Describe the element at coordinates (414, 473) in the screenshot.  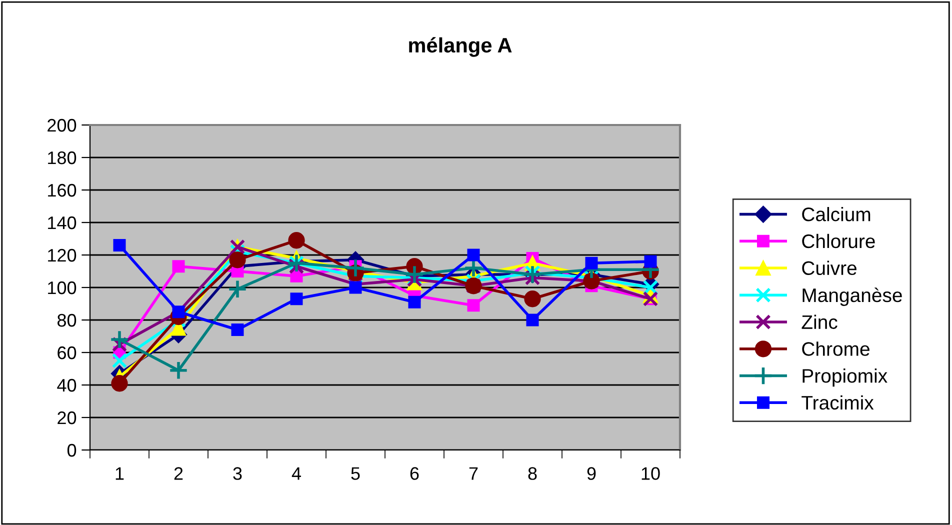
I see `x-tick-label: 6` at that location.